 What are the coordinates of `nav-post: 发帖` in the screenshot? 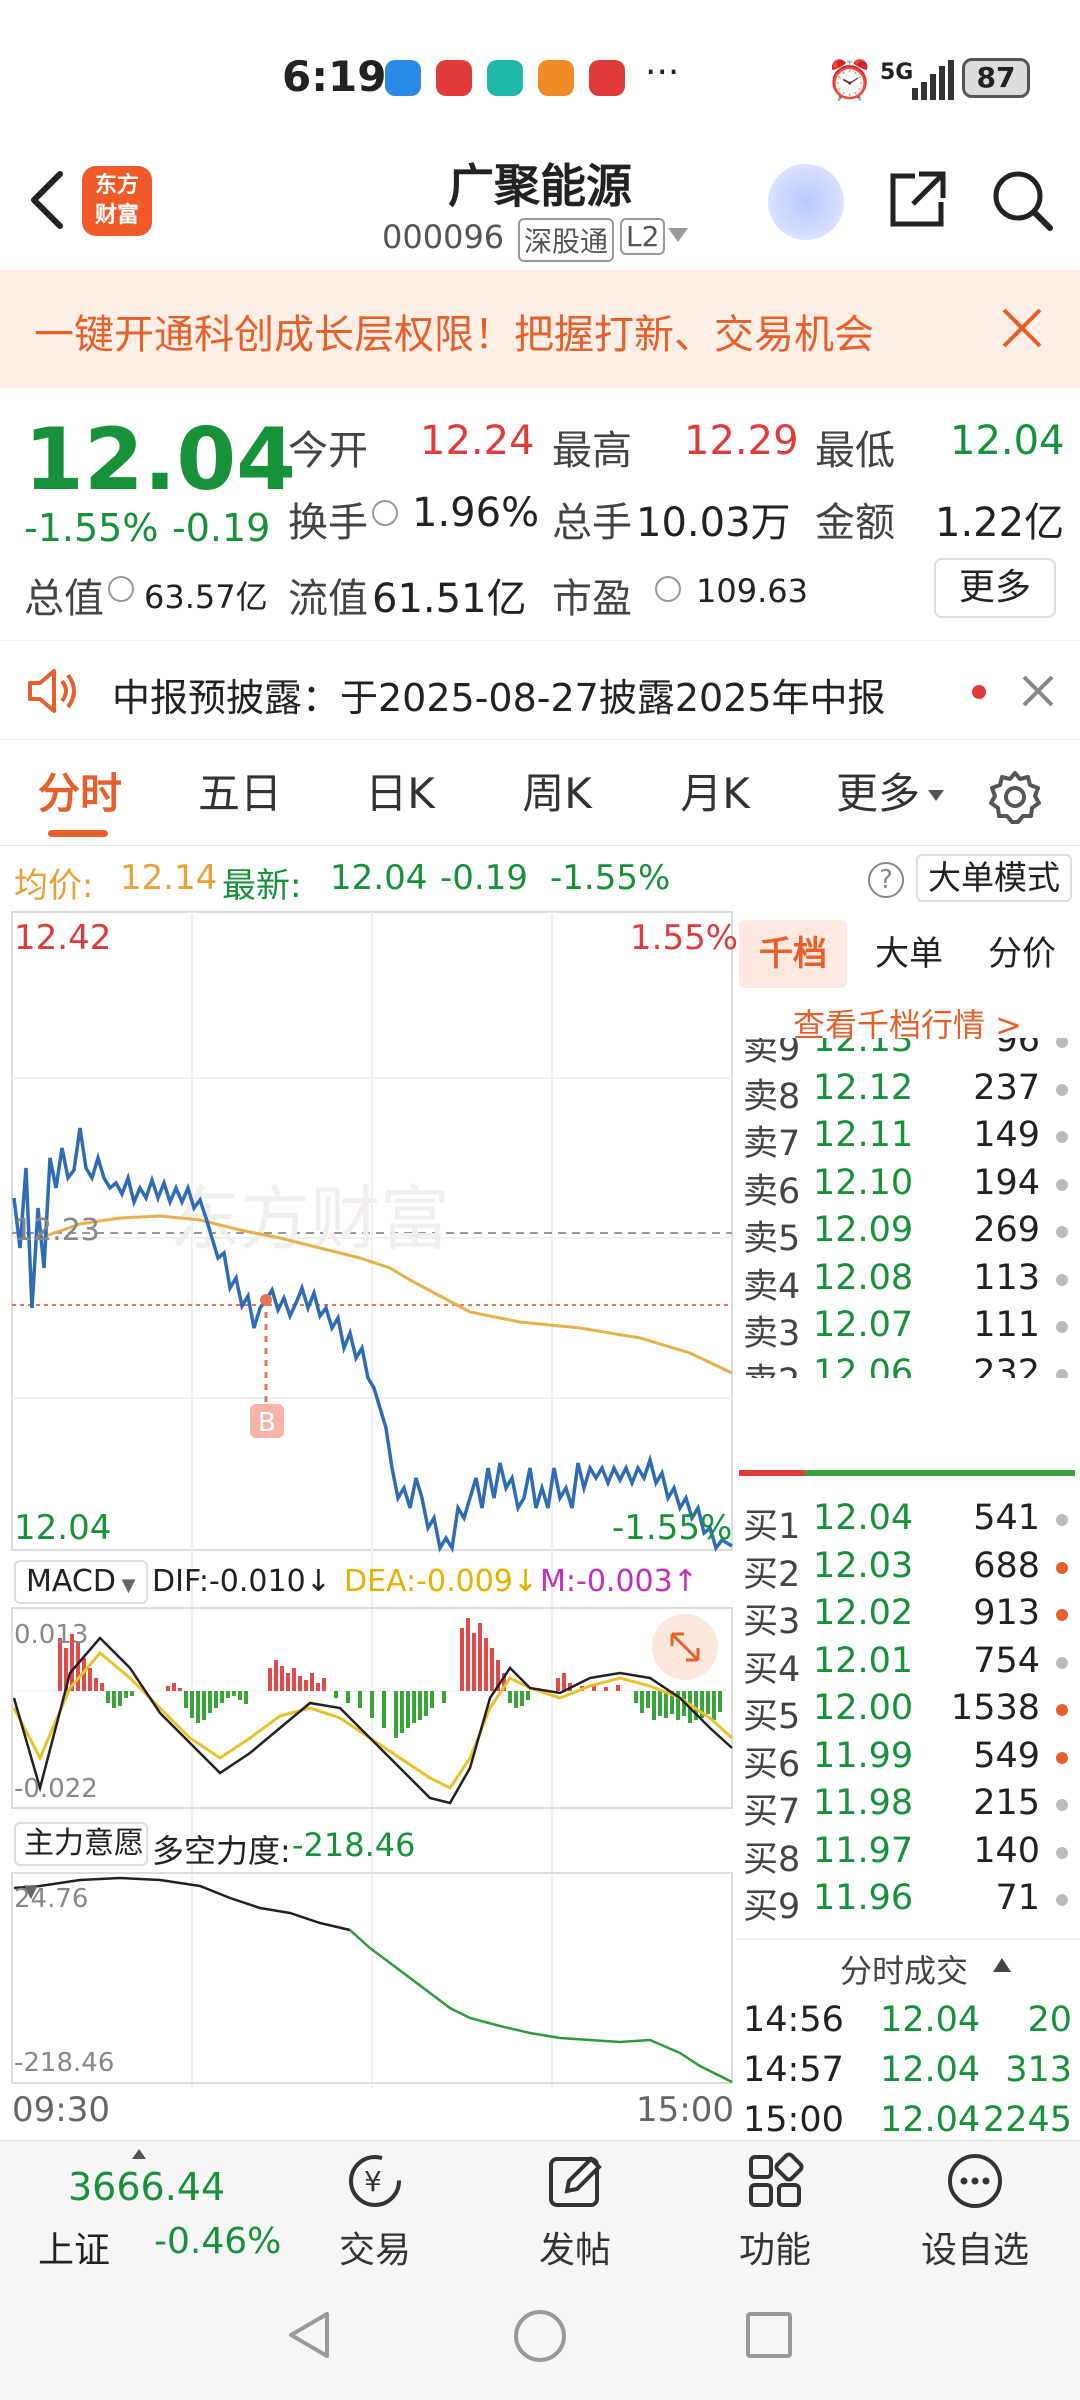 It's located at (575, 2211).